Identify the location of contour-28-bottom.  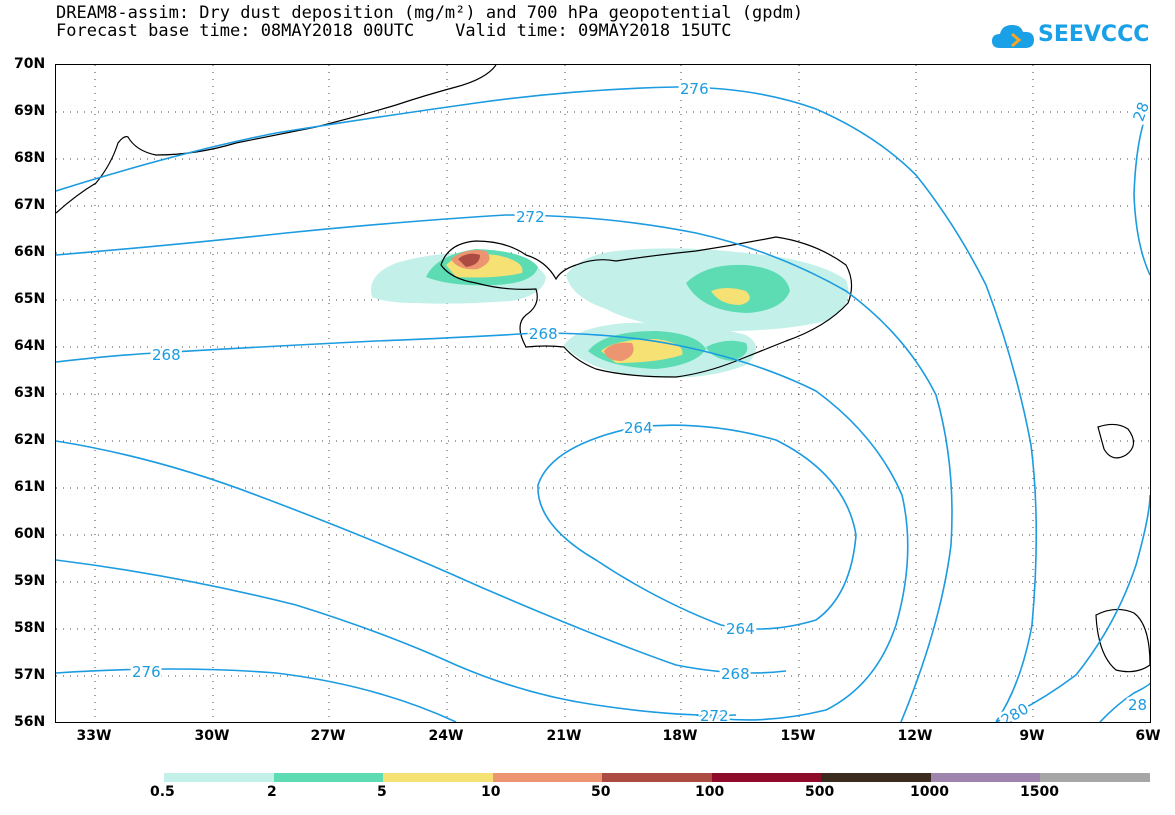
(1124, 702).